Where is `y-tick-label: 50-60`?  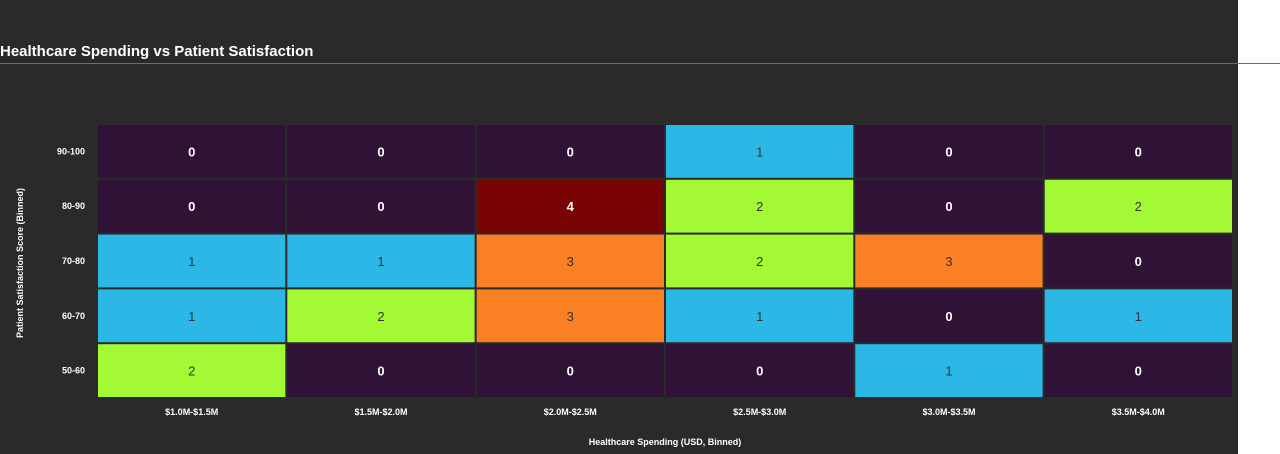
y-tick-label: 50-60 is located at coordinates (73, 371).